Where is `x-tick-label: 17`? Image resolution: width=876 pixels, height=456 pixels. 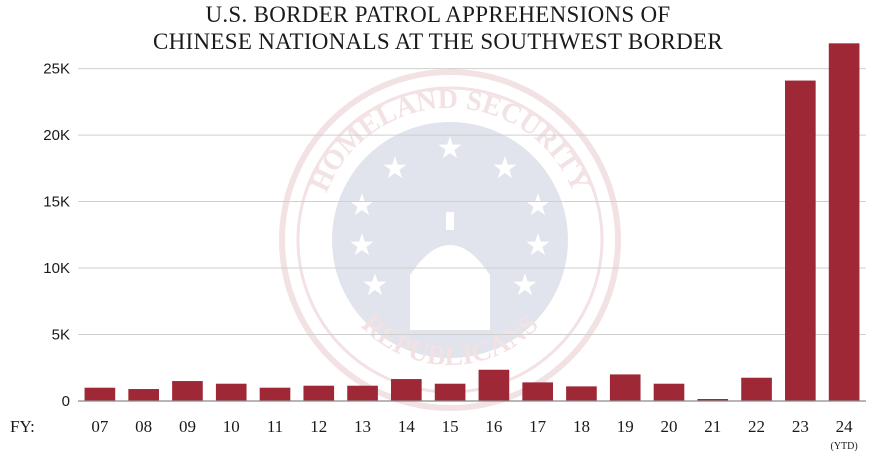
x-tick-label: 17 is located at coordinates (538, 426).